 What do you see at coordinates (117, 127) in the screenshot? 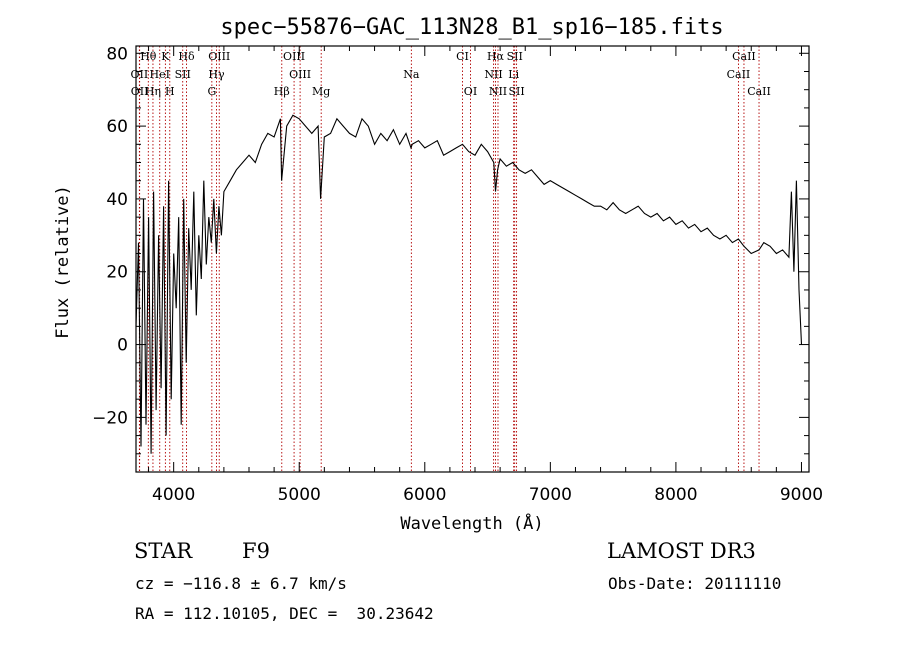
I see `y-tick-label: 60` at bounding box center [117, 127].